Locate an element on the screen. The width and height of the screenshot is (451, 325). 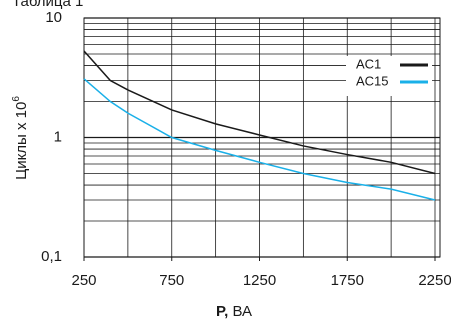
x-tick-label: 750 is located at coordinates (171, 280).